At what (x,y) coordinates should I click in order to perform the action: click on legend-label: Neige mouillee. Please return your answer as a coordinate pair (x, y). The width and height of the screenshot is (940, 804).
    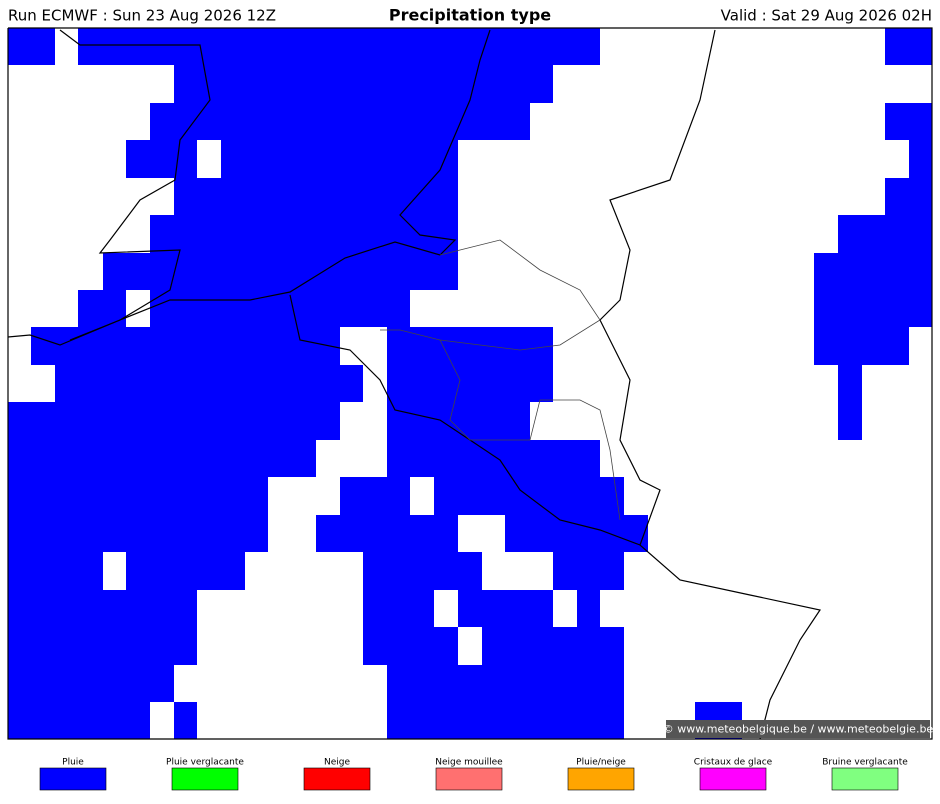
    Looking at the image, I should click on (469, 763).